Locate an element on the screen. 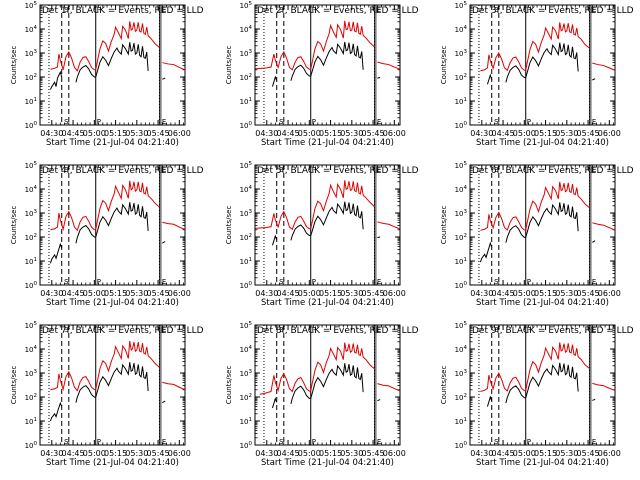 The image size is (640, 480). panel-title: Det 8f, BLACK = Events, RED = LLD is located at coordinates (338, 331).